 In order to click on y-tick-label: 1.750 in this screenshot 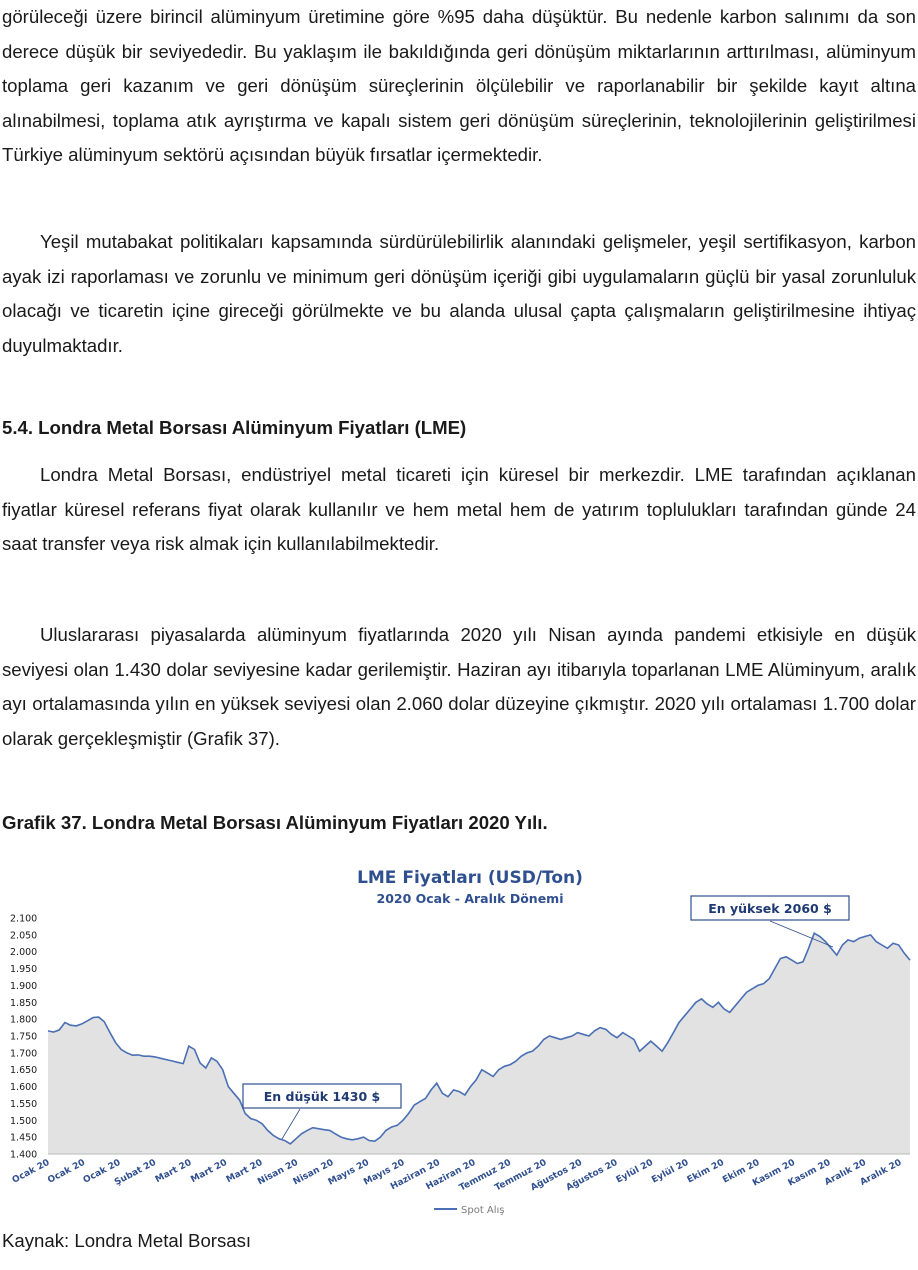, I will do `click(23, 1037)`.